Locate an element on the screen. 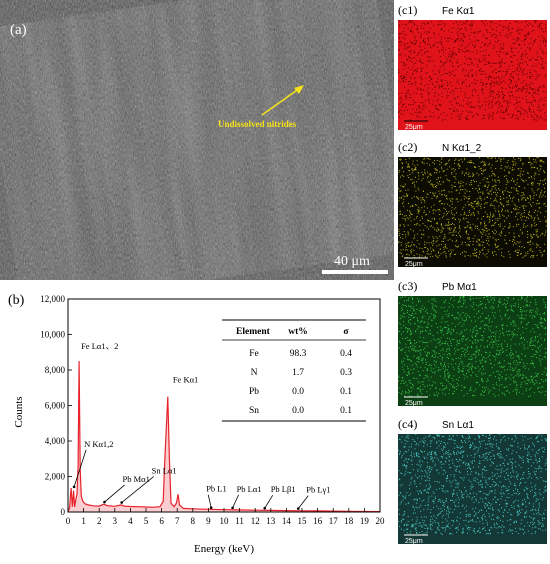 The image size is (550, 564). table-header-1: wt% is located at coordinates (298, 332).